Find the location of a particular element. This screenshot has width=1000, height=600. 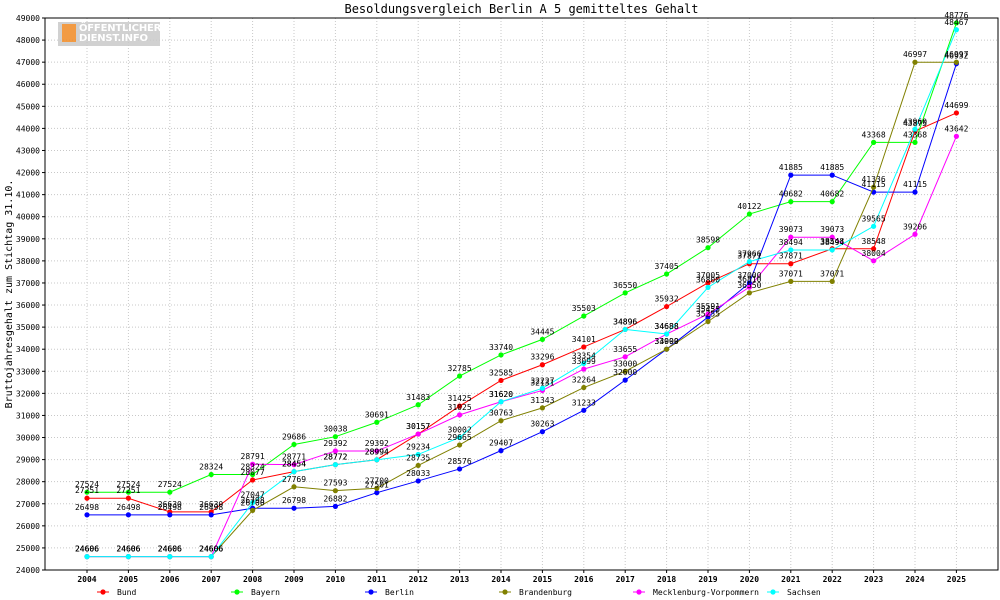

y-axis-label: Bruttojahresgehalt zum Stichtag 31.10. is located at coordinates (9, 294).